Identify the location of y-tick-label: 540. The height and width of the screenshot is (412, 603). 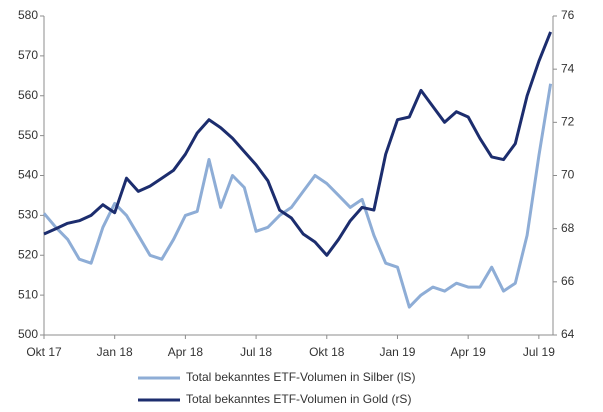
(28, 175).